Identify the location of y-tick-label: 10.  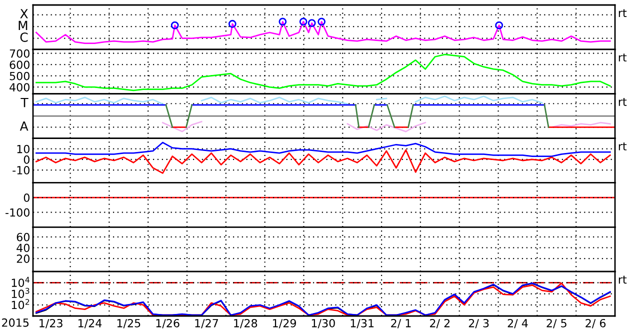
(23, 149).